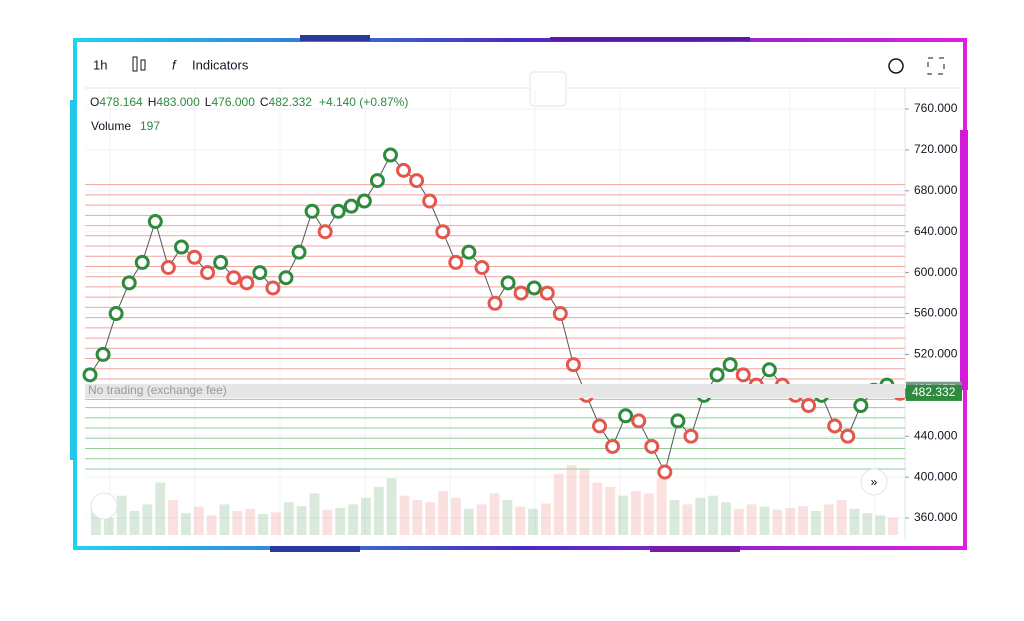  I want to click on drawing-tool, so click(548, 89).